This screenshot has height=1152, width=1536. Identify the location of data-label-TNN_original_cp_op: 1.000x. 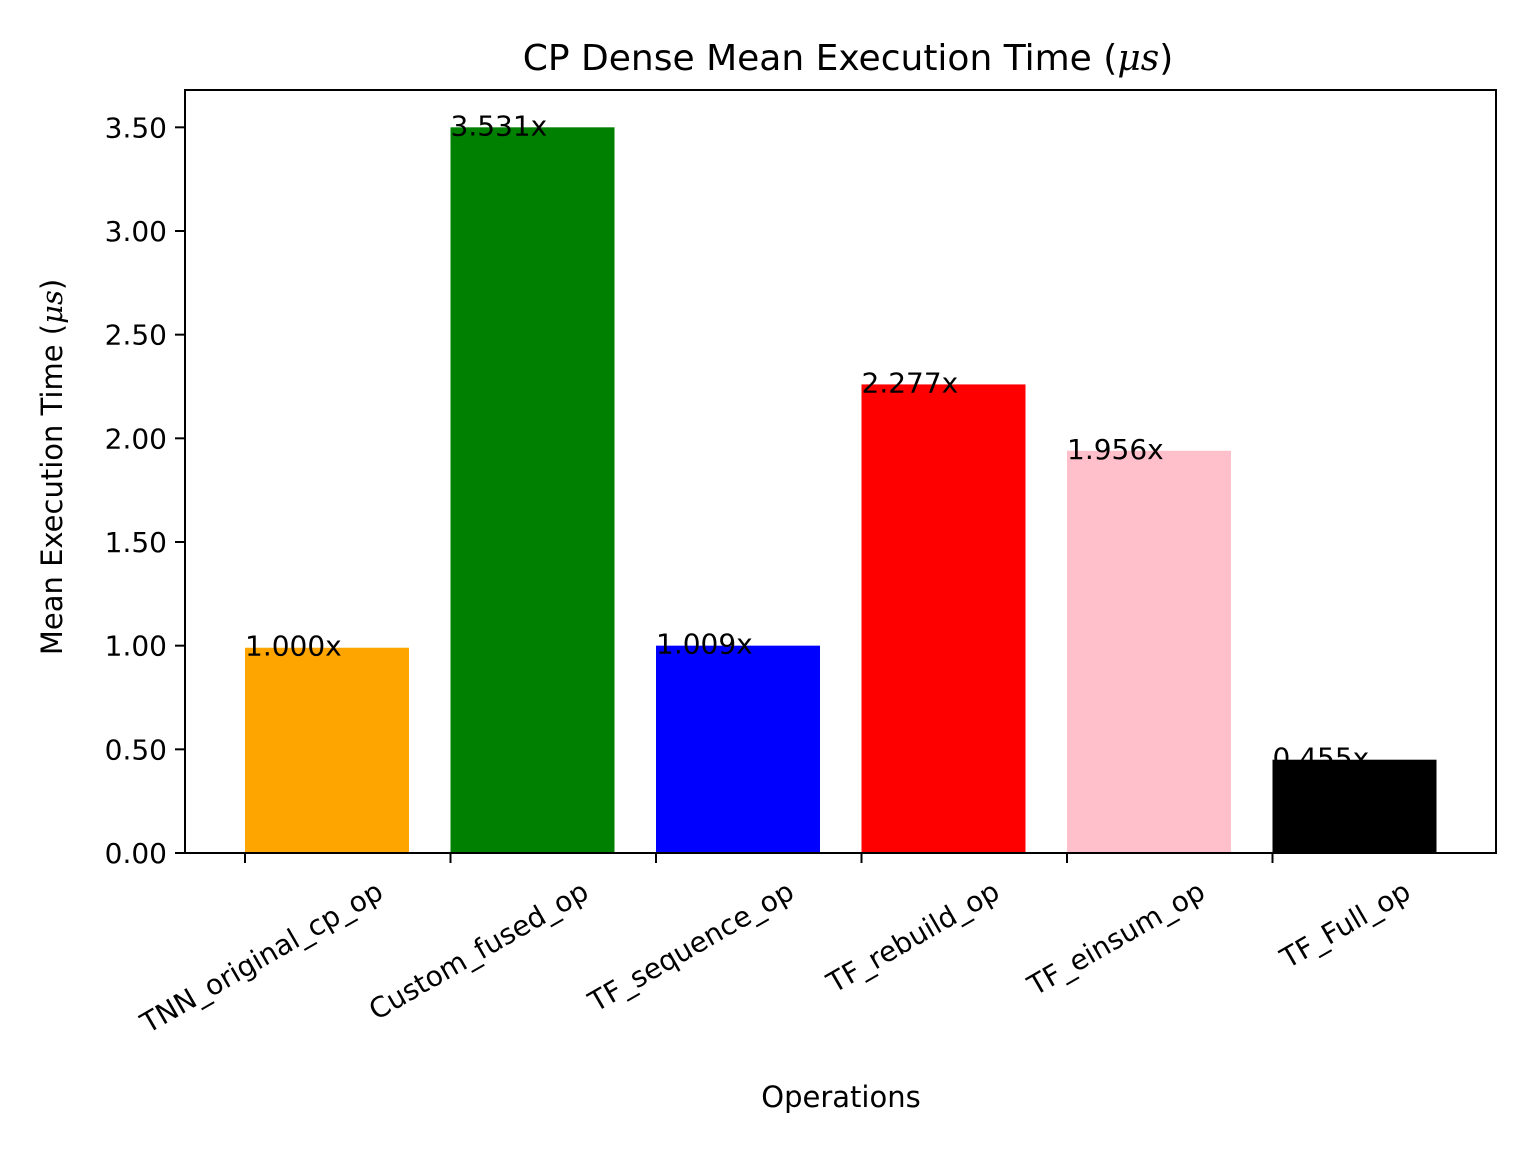
(293, 646).